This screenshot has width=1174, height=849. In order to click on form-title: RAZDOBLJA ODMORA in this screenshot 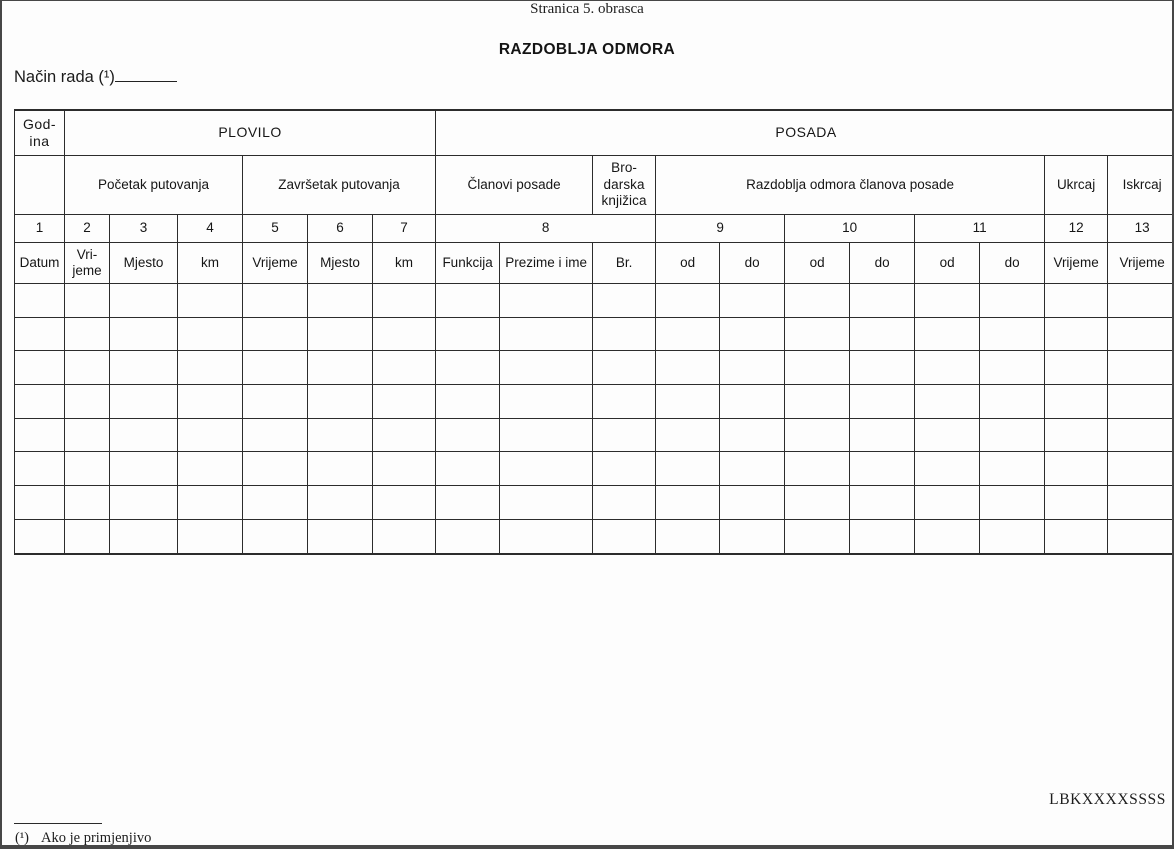, I will do `click(587, 49)`.